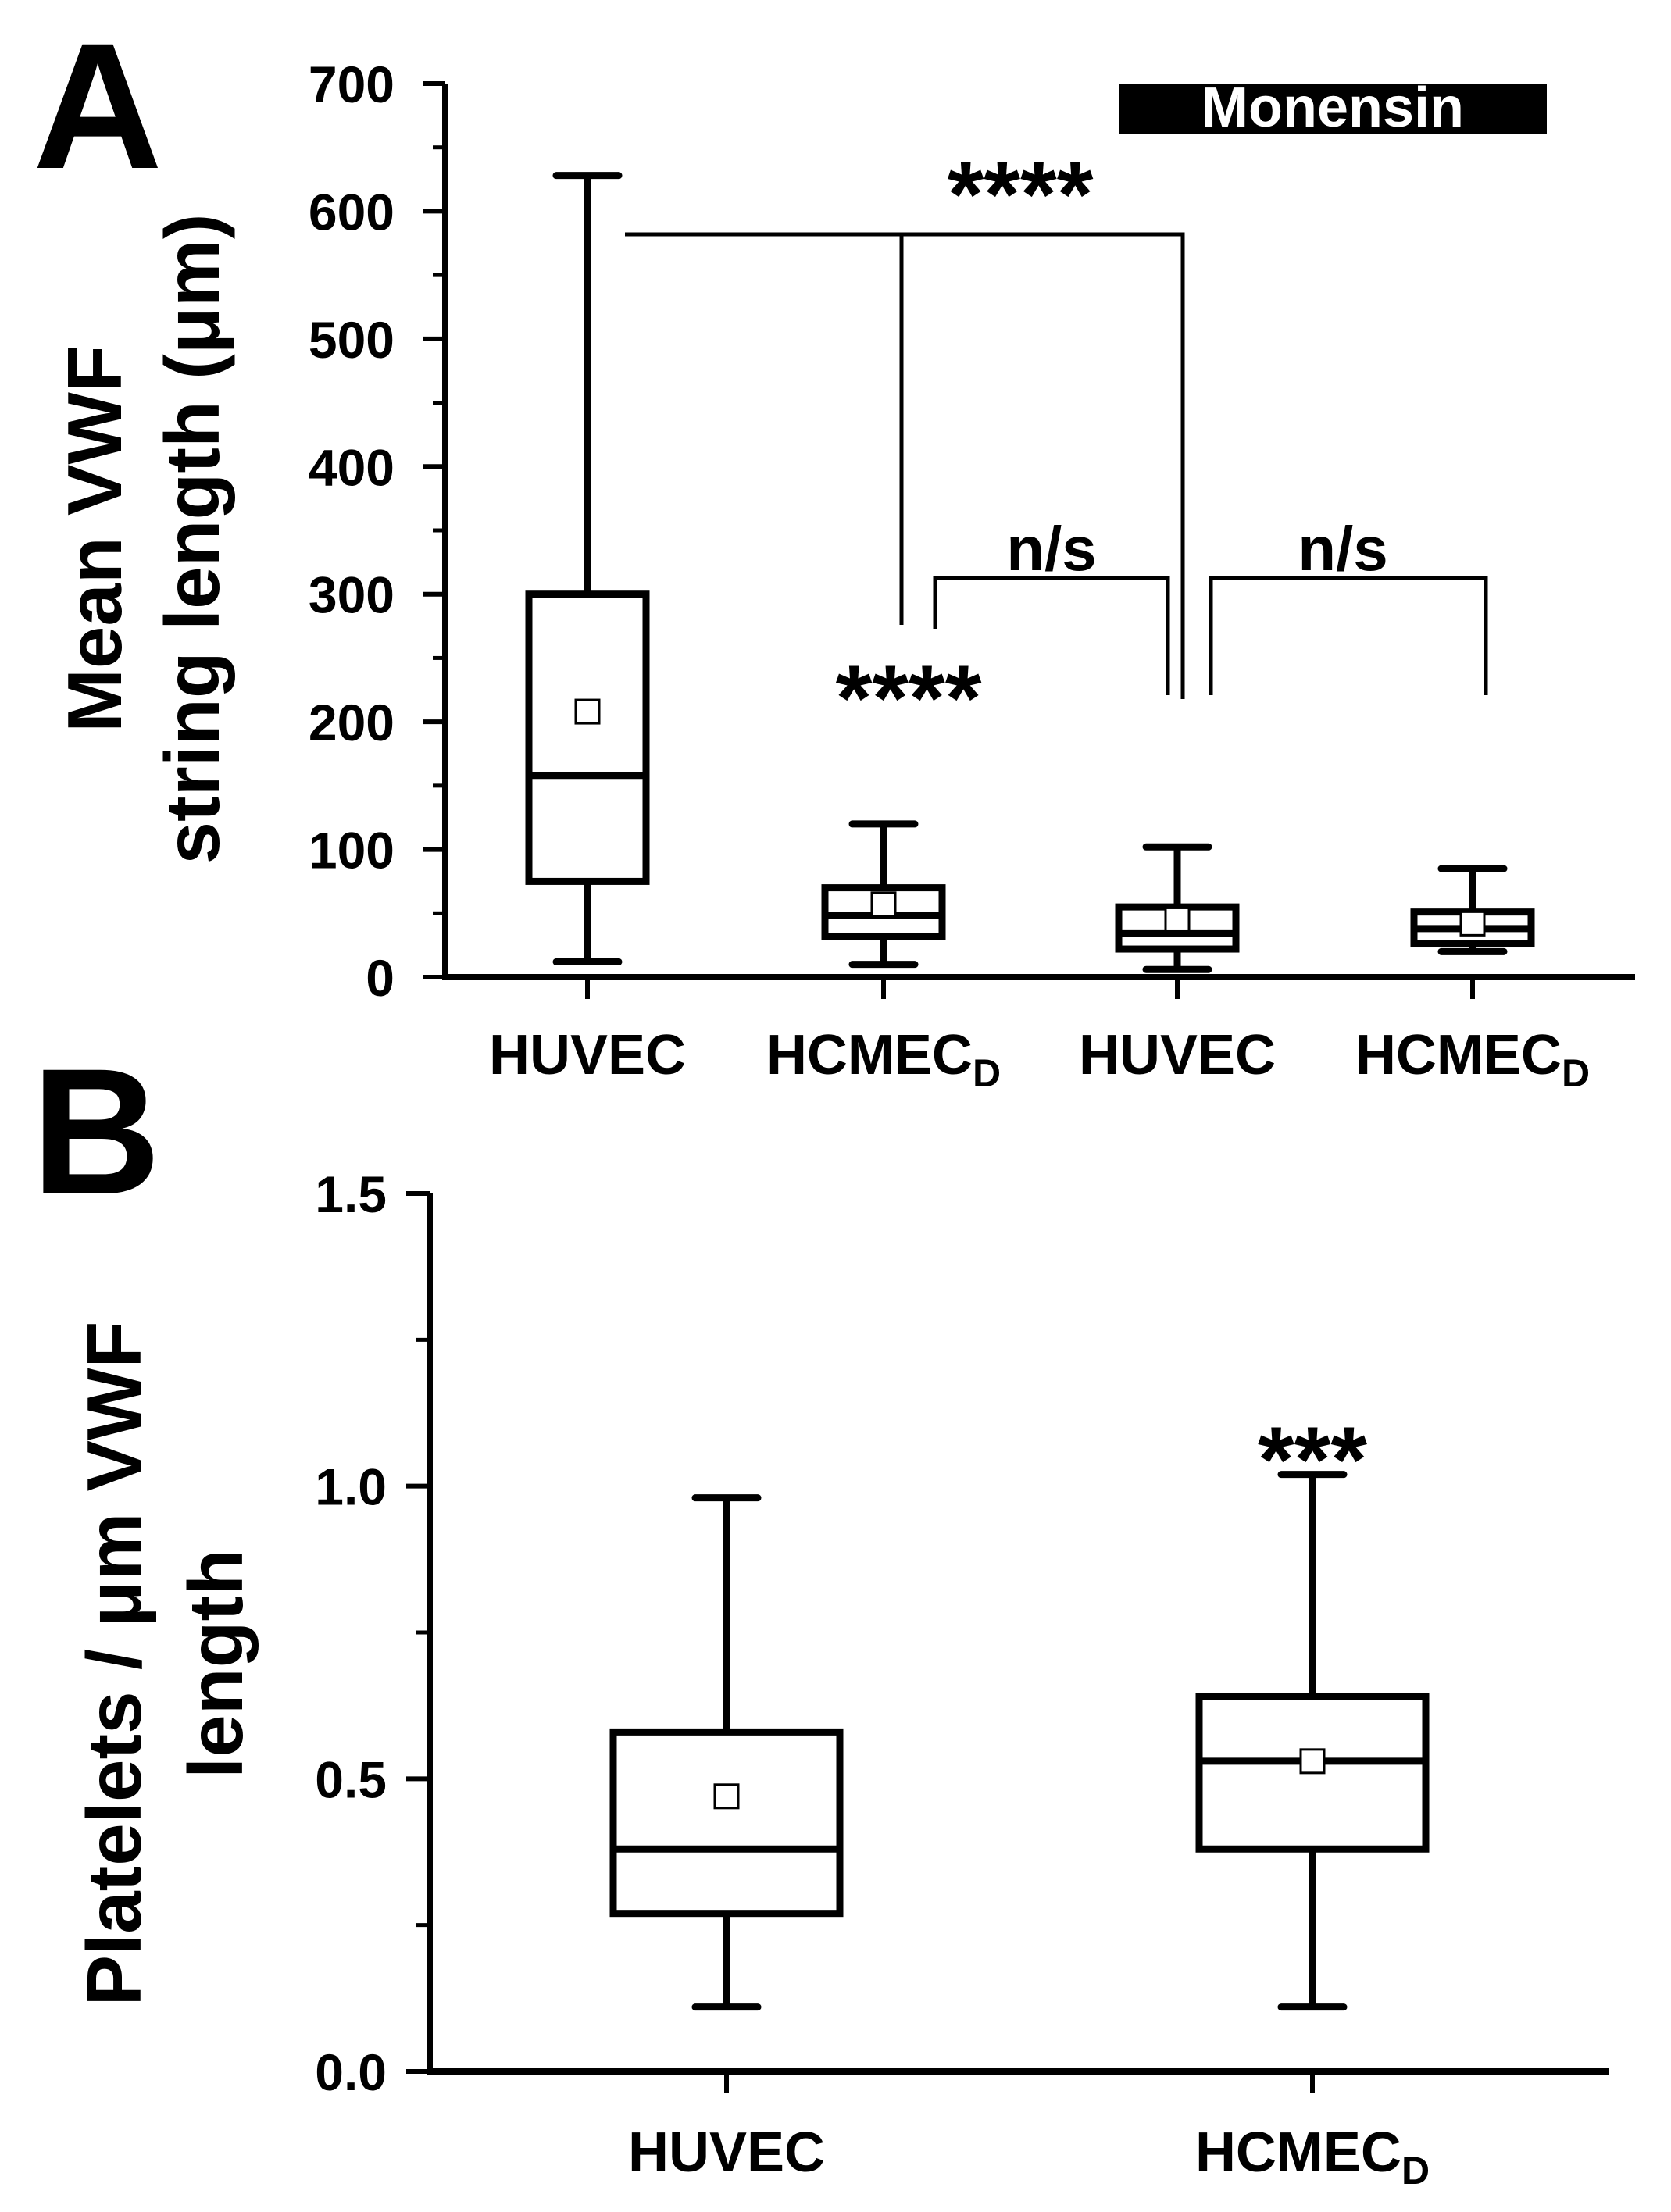 This screenshot has height=2212, width=1671. What do you see at coordinates (1039, 1059) in the screenshot?
I see `panel-a-x-labels: HUVEC HCMECD HUVEC HCMECD` at bounding box center [1039, 1059].